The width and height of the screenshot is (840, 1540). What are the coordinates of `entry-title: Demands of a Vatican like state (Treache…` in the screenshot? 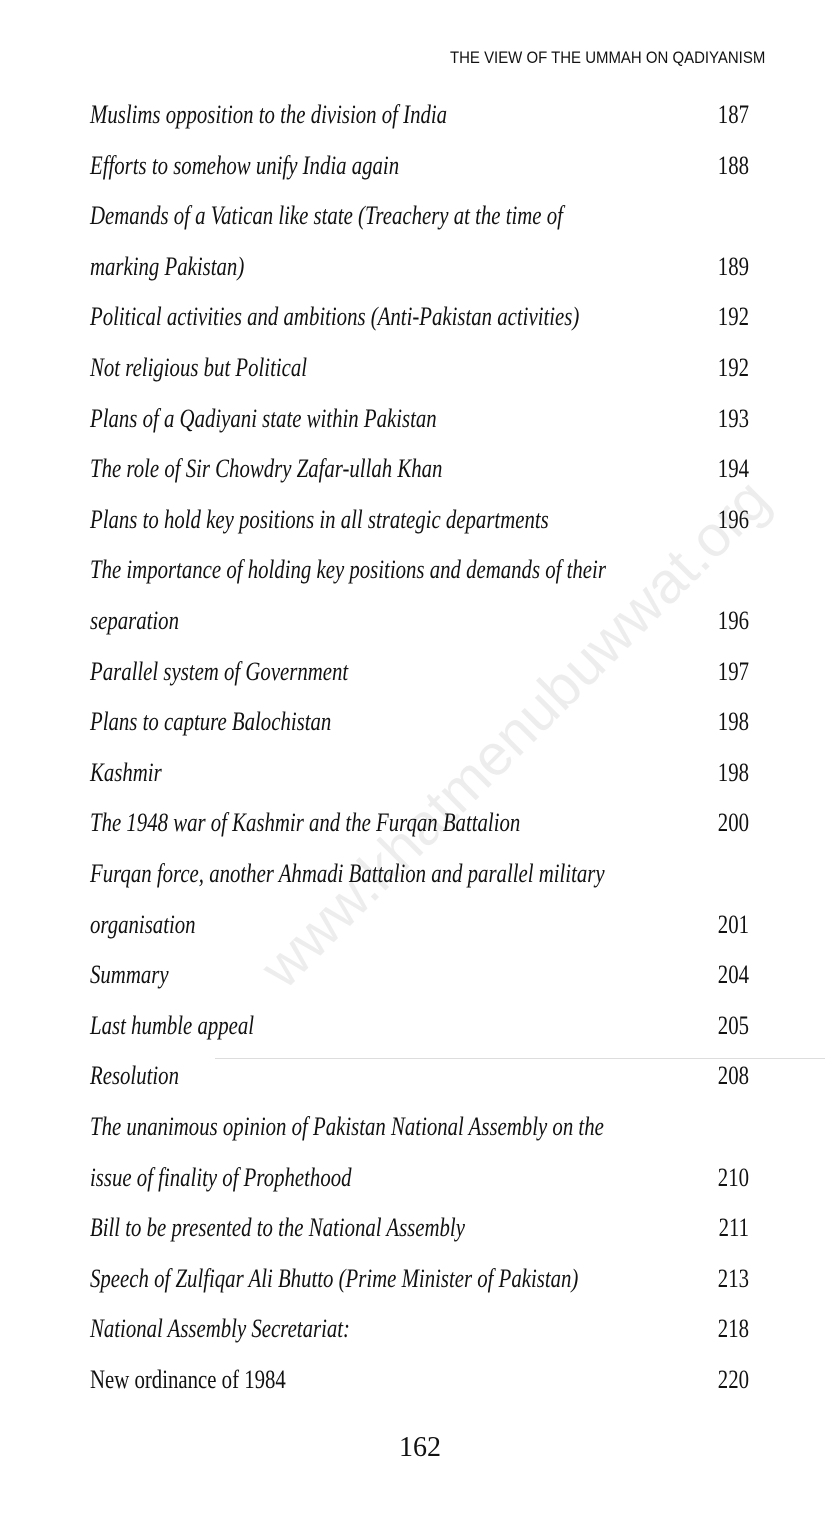 It's located at (326, 216).